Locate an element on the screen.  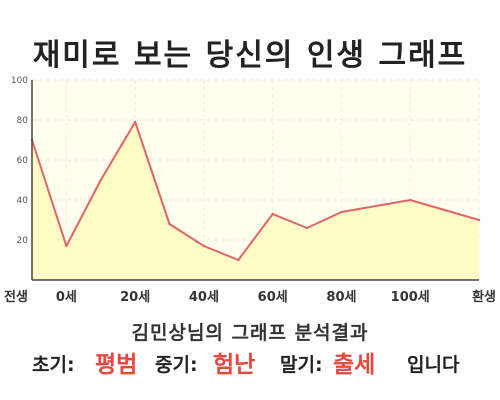
mid-label: 중기: is located at coordinates (176, 365).